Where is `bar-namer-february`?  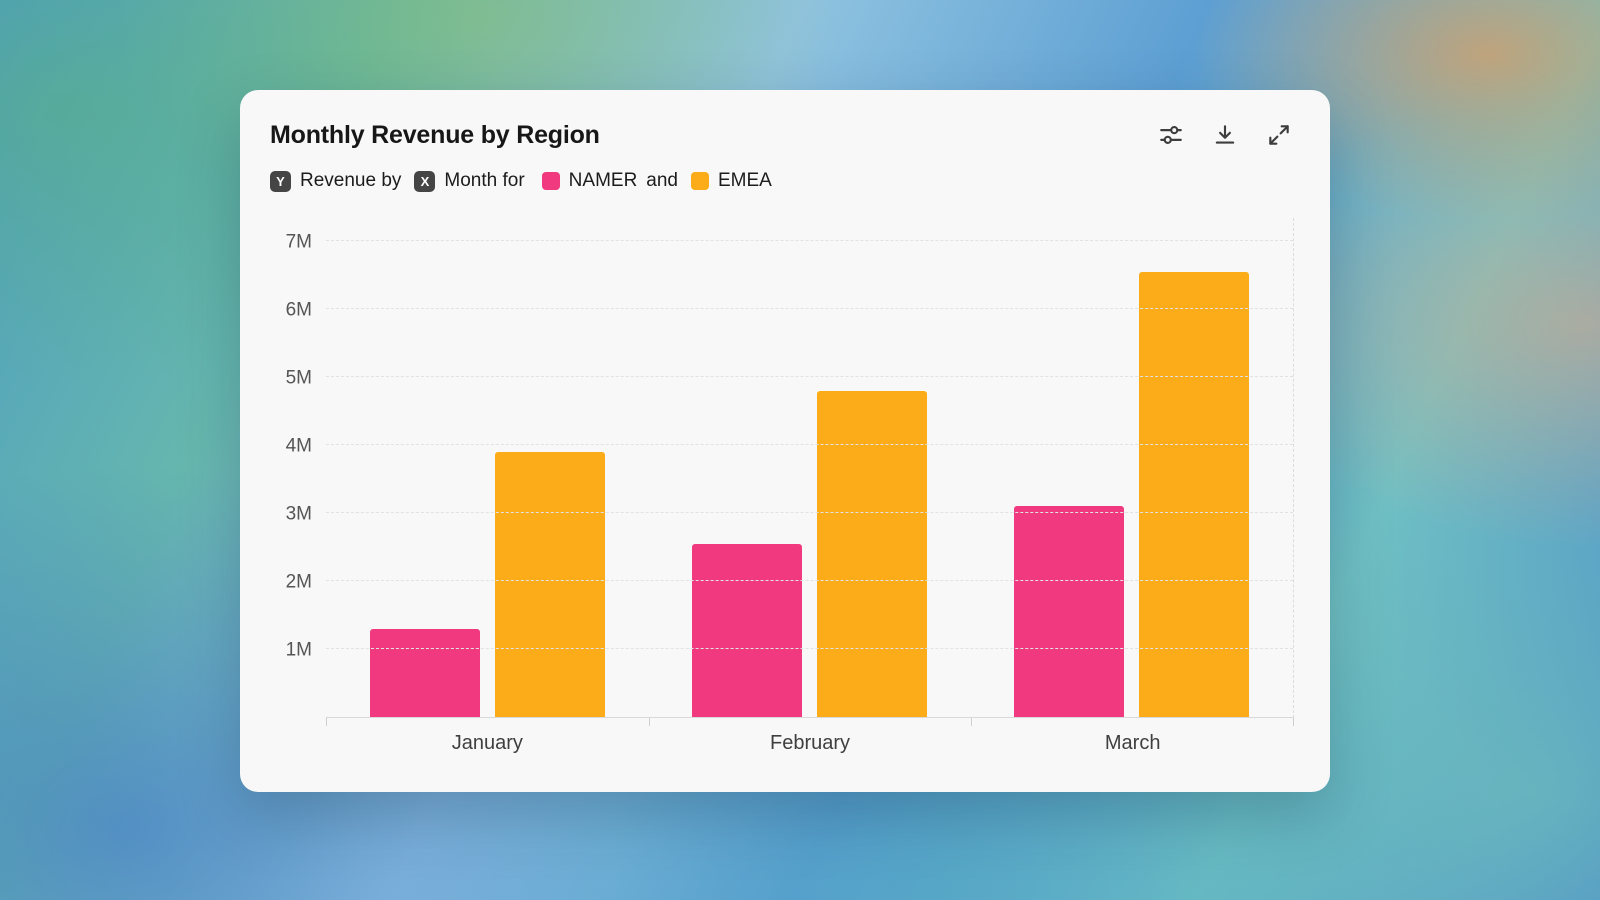
bar-namer-february is located at coordinates (746, 630).